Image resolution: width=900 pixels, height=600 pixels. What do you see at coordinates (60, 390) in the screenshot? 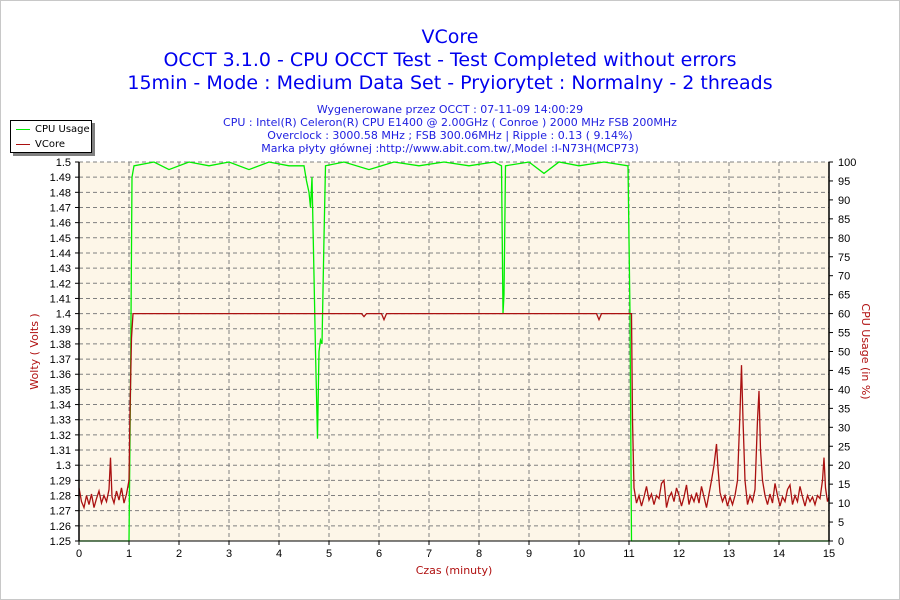
I see `y-tick-label: 1.35` at bounding box center [60, 390].